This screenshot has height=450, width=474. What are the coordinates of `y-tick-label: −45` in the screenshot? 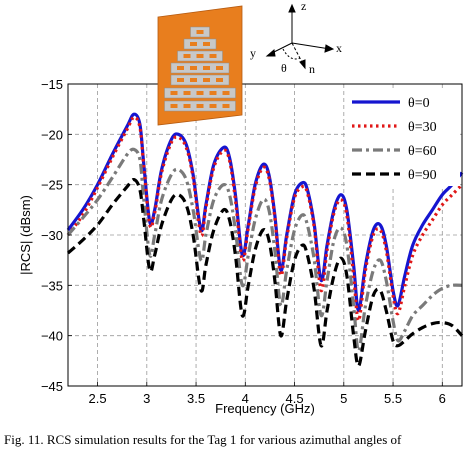 It's located at (52, 386).